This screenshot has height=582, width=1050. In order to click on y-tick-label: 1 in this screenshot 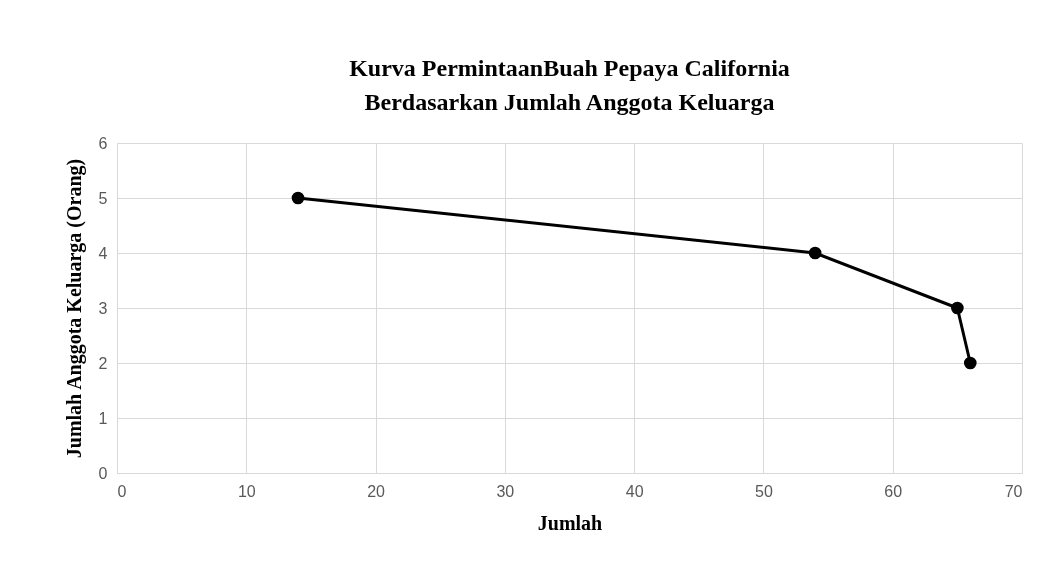, I will do `click(103, 418)`.